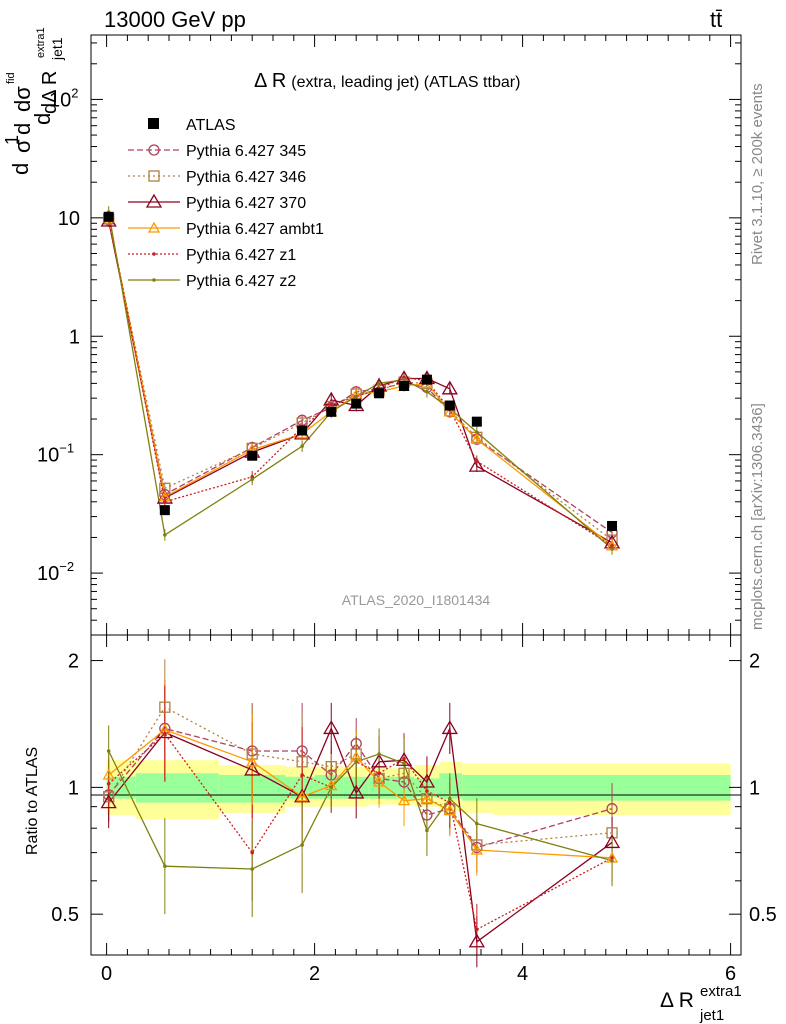  I want to click on main-y-tick-label: 10², so click(63, 98).